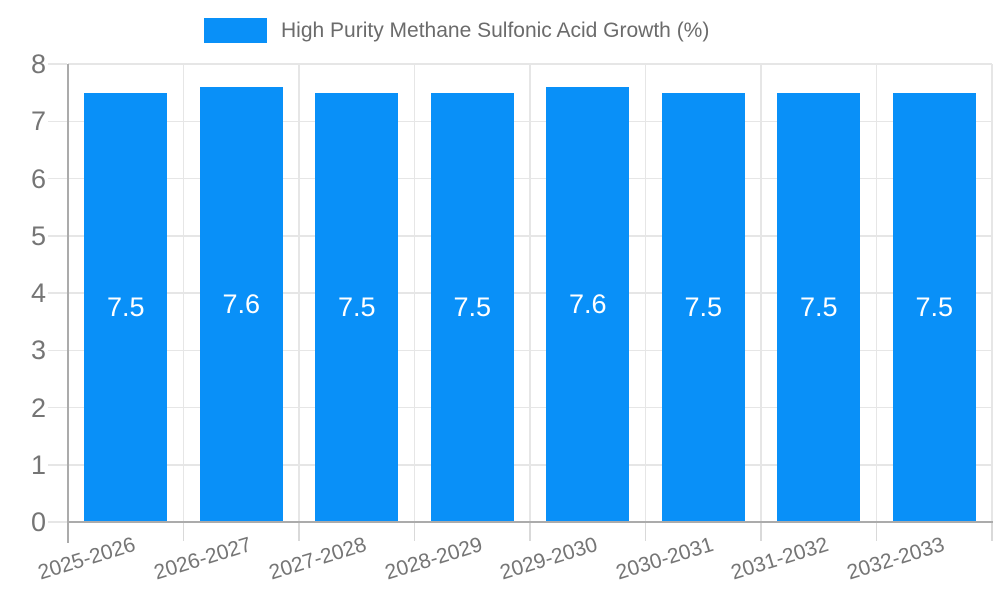 Image resolution: width=1000 pixels, height=600 pixels. Describe the element at coordinates (38, 64) in the screenshot. I see `y-tick-label: 8` at that location.